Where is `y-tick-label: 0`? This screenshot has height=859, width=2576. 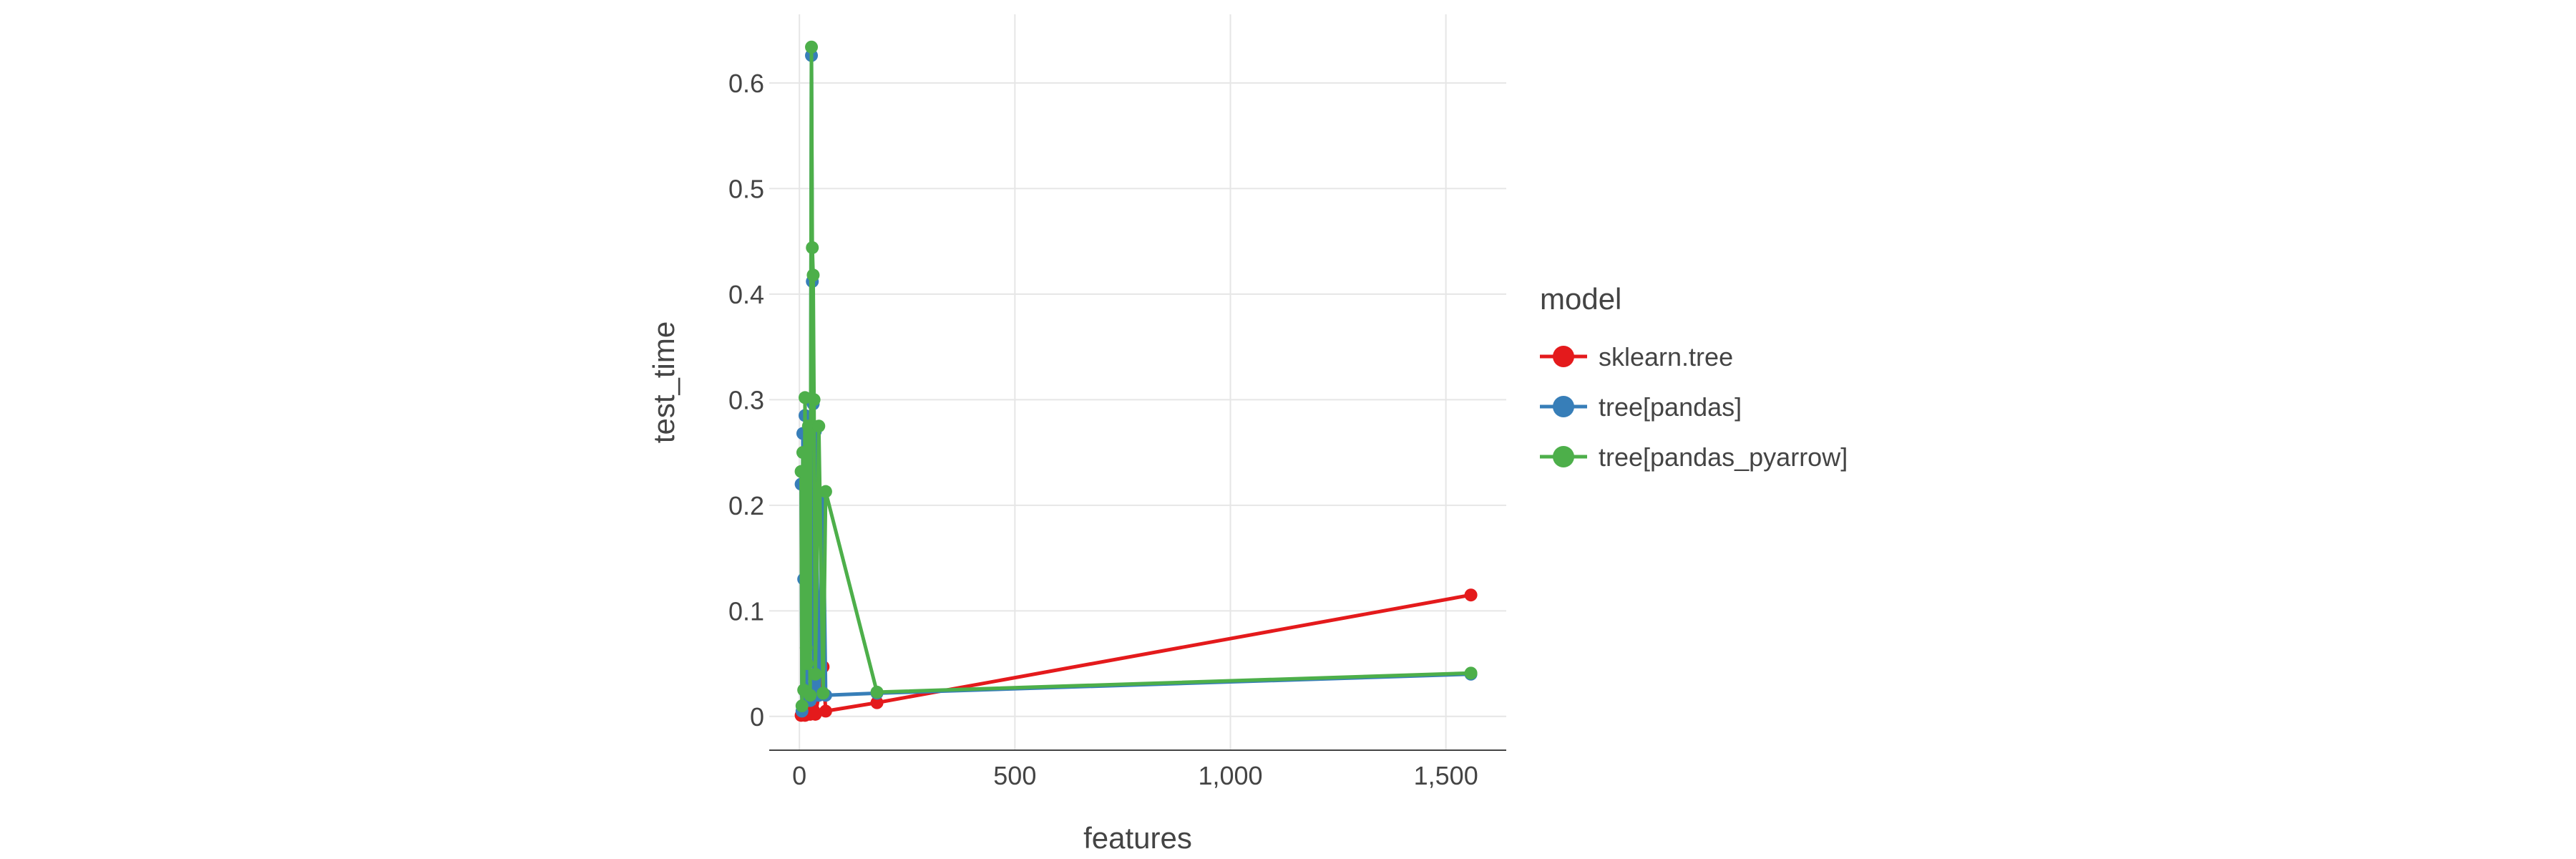 y-tick-label: 0 is located at coordinates (757, 717).